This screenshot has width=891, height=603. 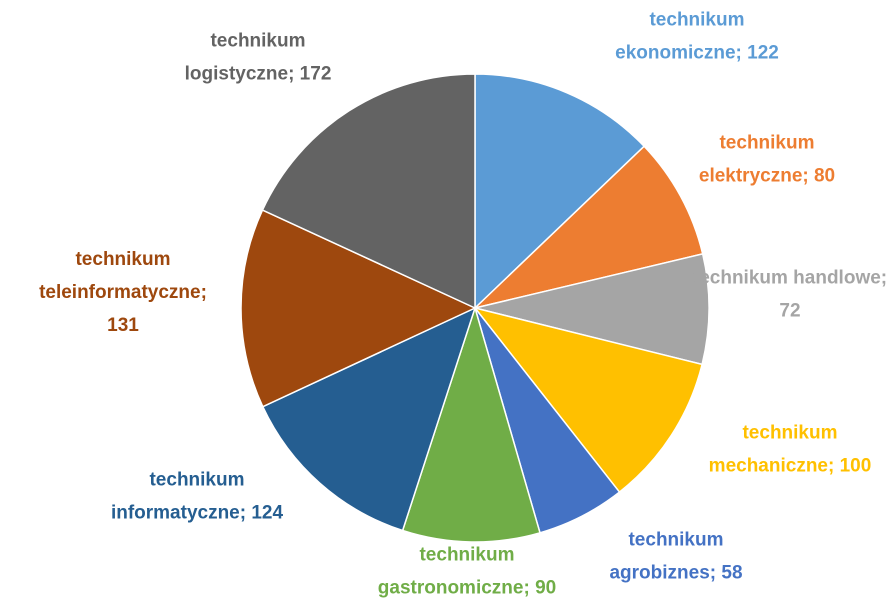 I want to click on data-label: technikum gastronomiczne; 90, so click(x=467, y=572).